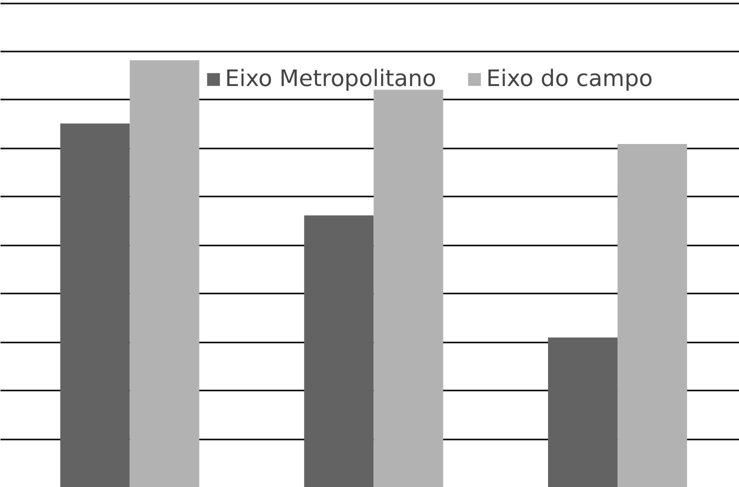 The height and width of the screenshot is (487, 739). Describe the element at coordinates (569, 79) in the screenshot. I see `legend-label: Eixo do campo` at that location.